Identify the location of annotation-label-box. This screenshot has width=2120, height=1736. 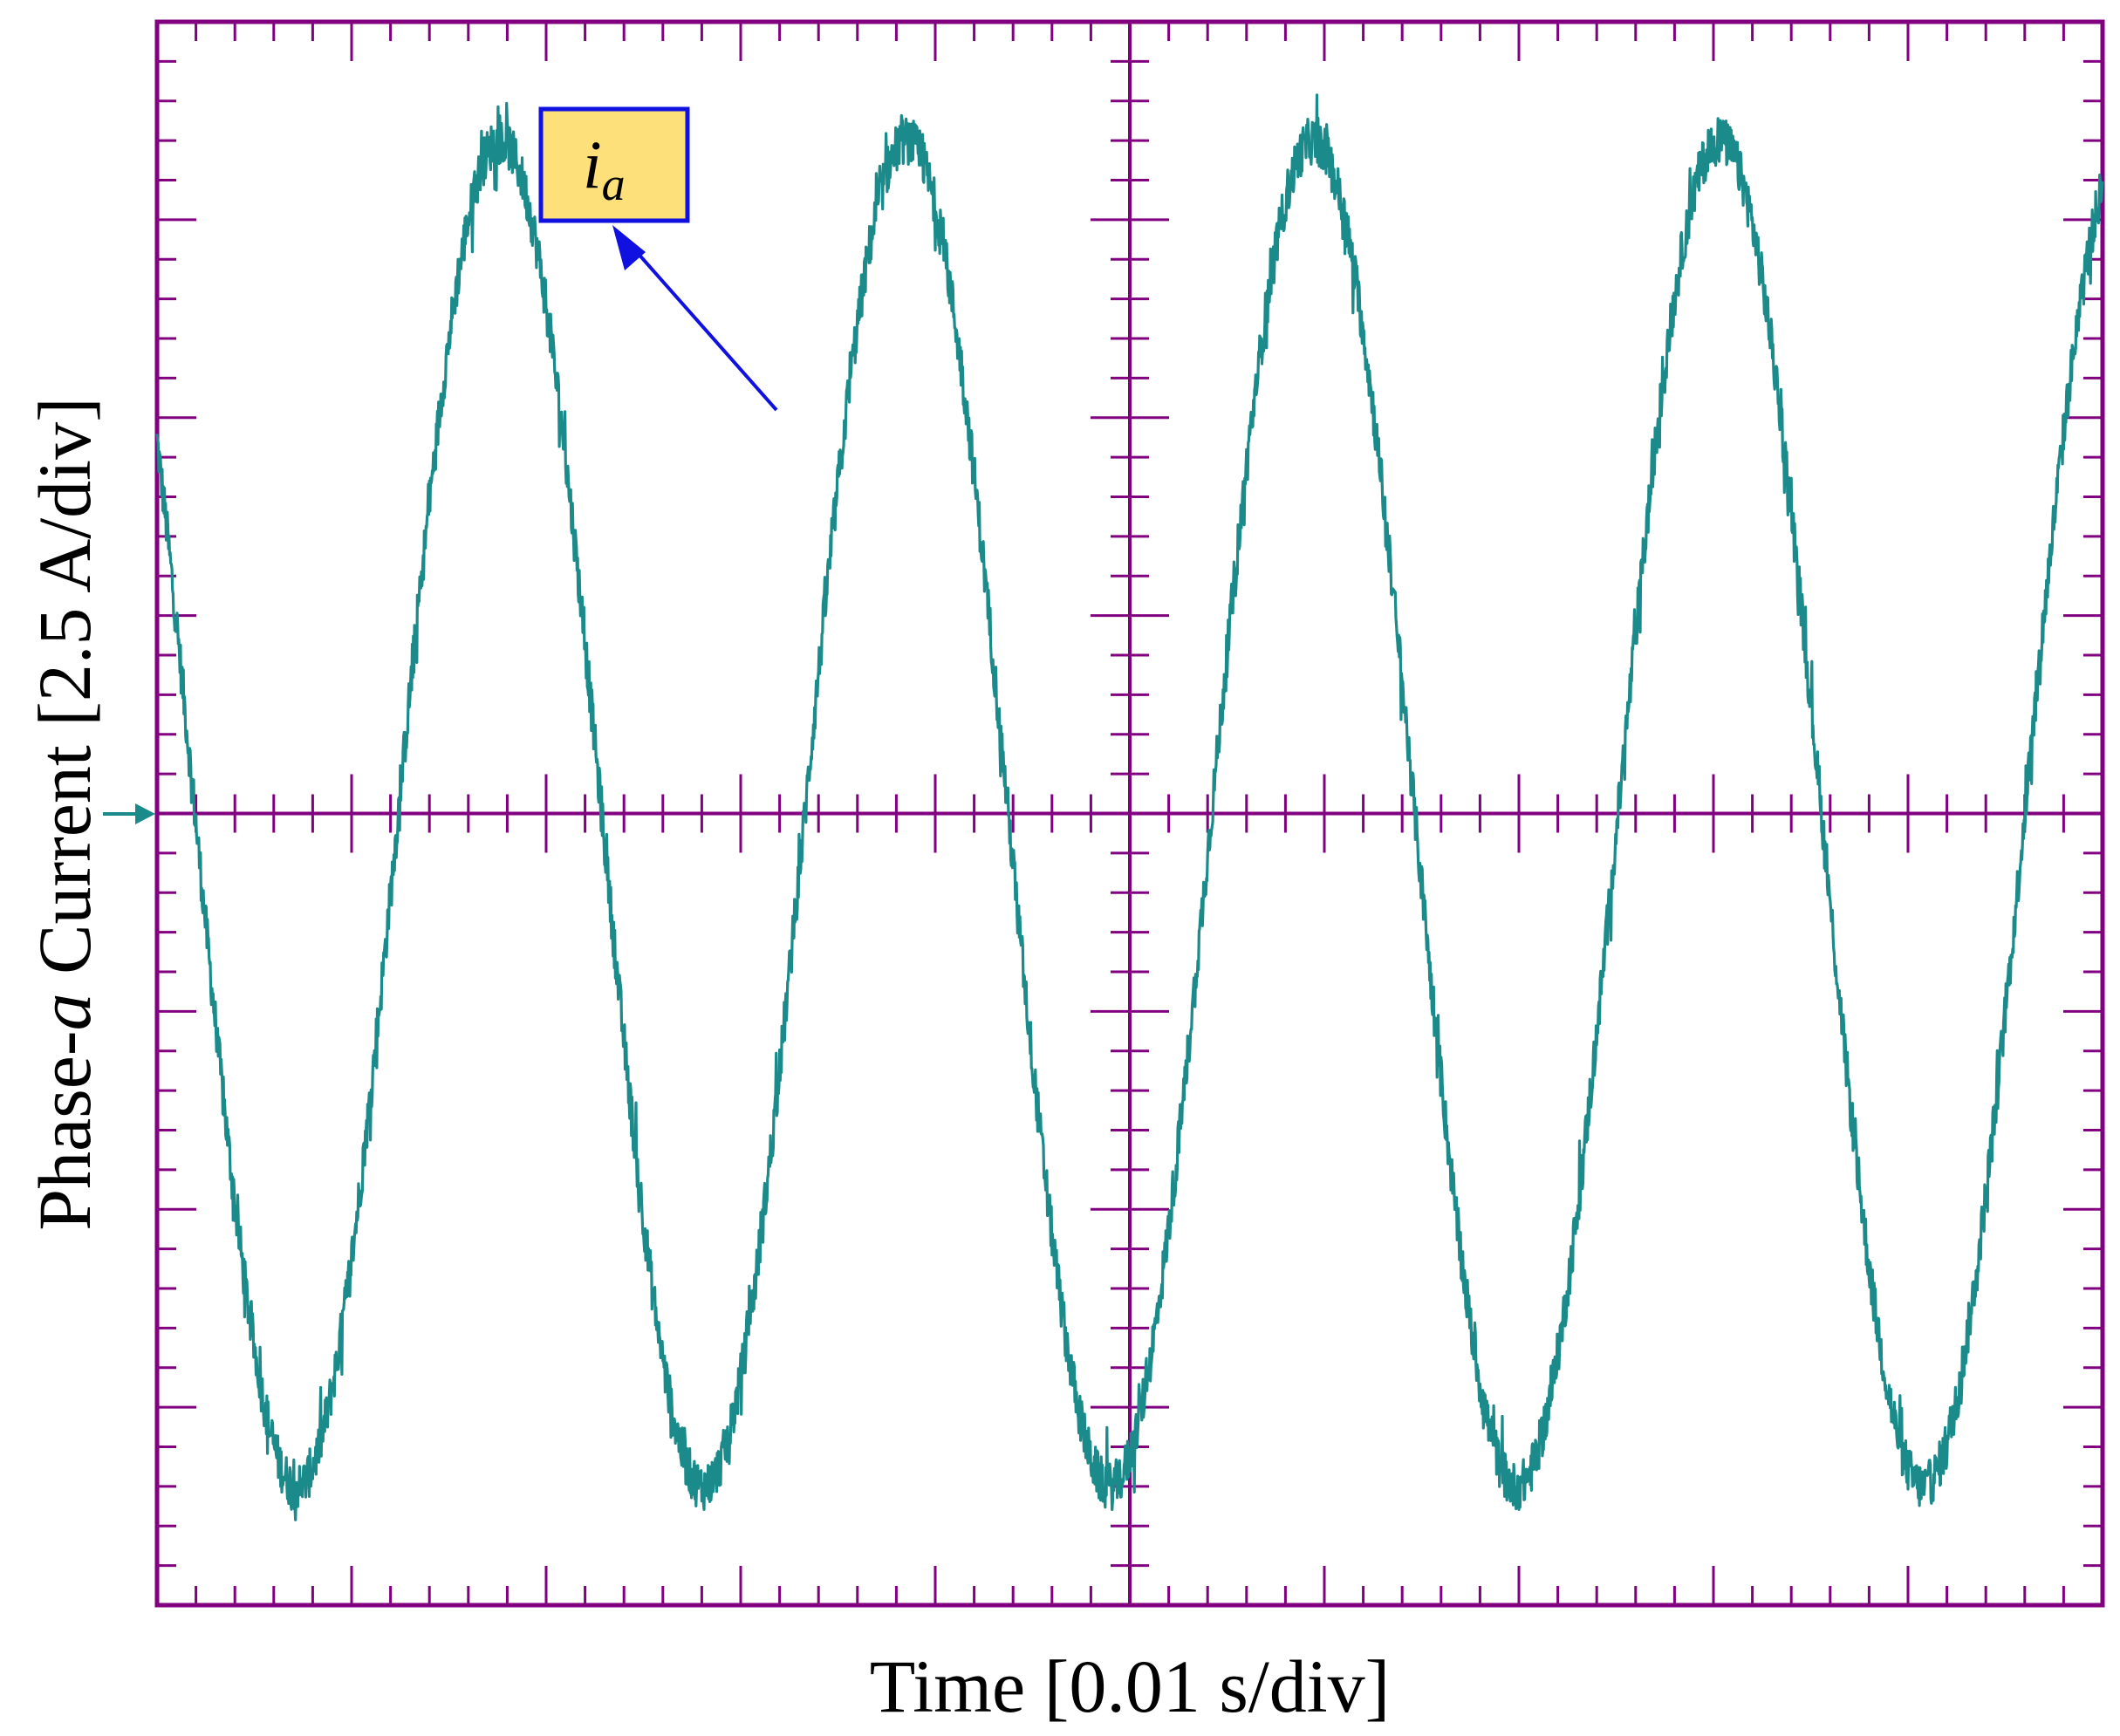
(614, 164).